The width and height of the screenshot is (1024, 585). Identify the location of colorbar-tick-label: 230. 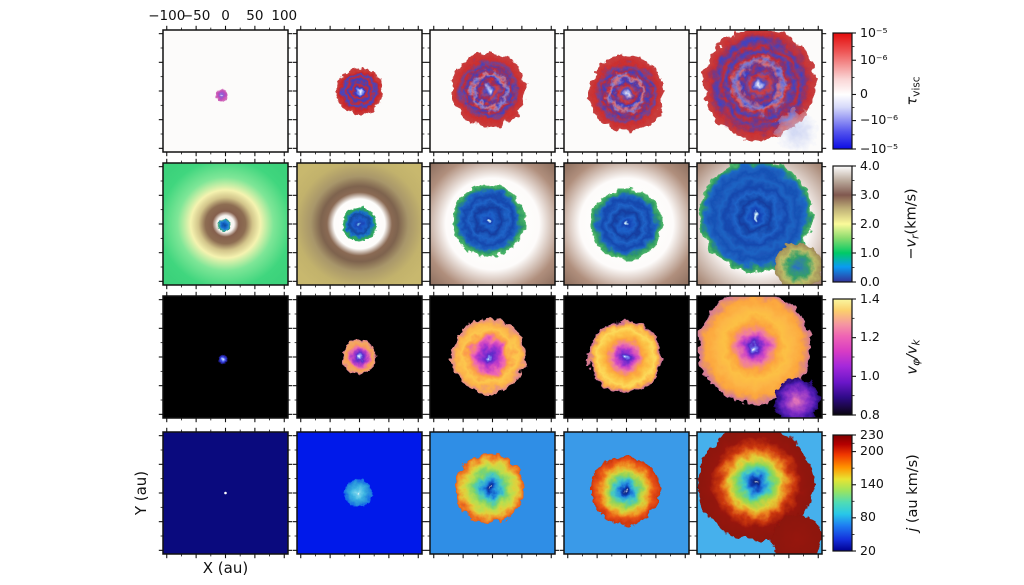
(872, 434).